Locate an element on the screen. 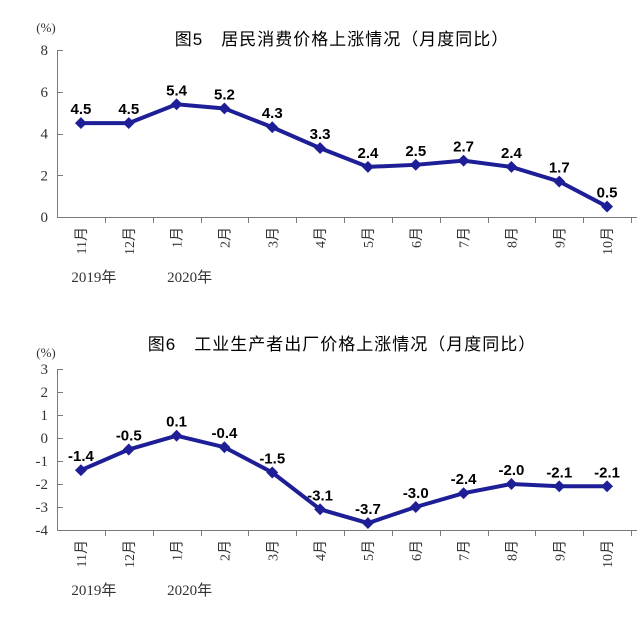  year-labels: 2019年 2020年 is located at coordinates (141, 277).